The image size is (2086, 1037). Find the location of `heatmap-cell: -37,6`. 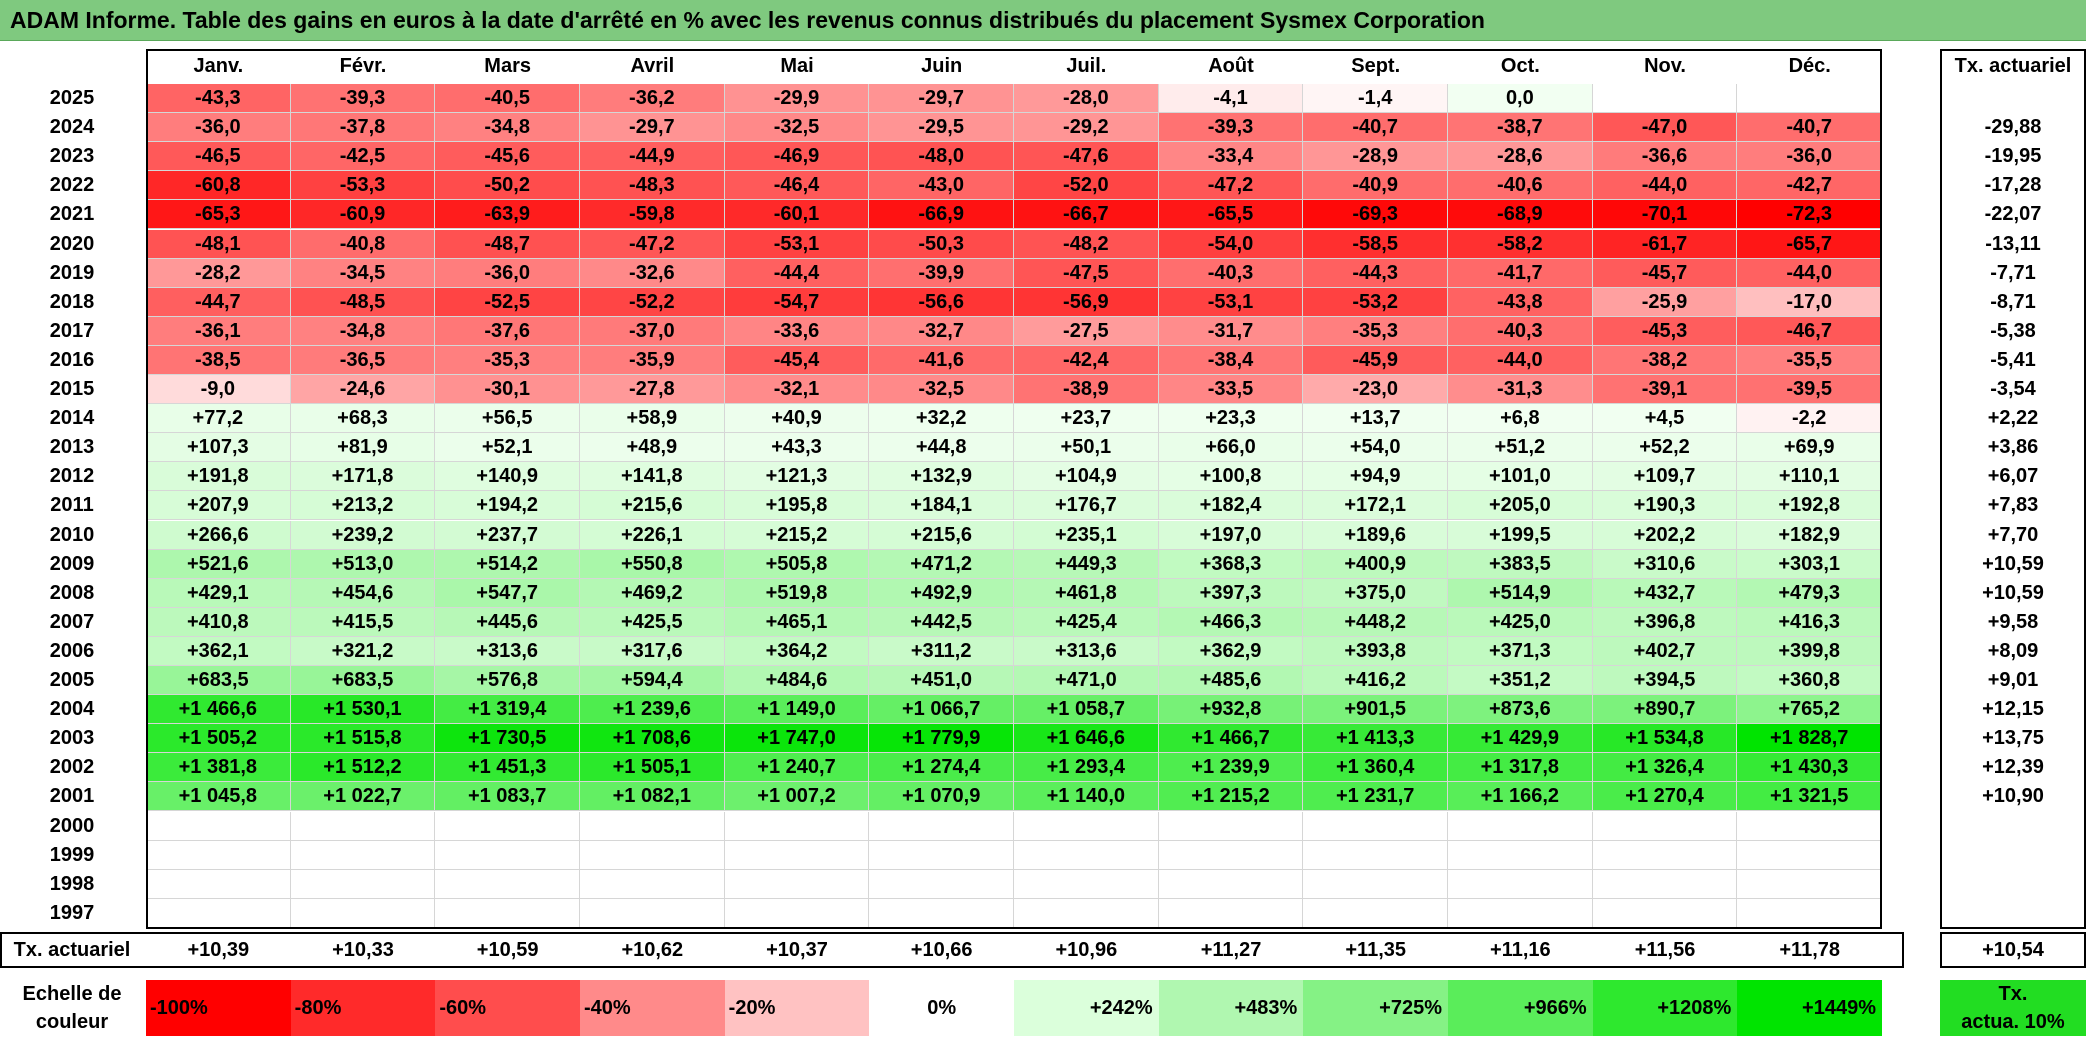

heatmap-cell: -37,6 is located at coordinates (507, 331).